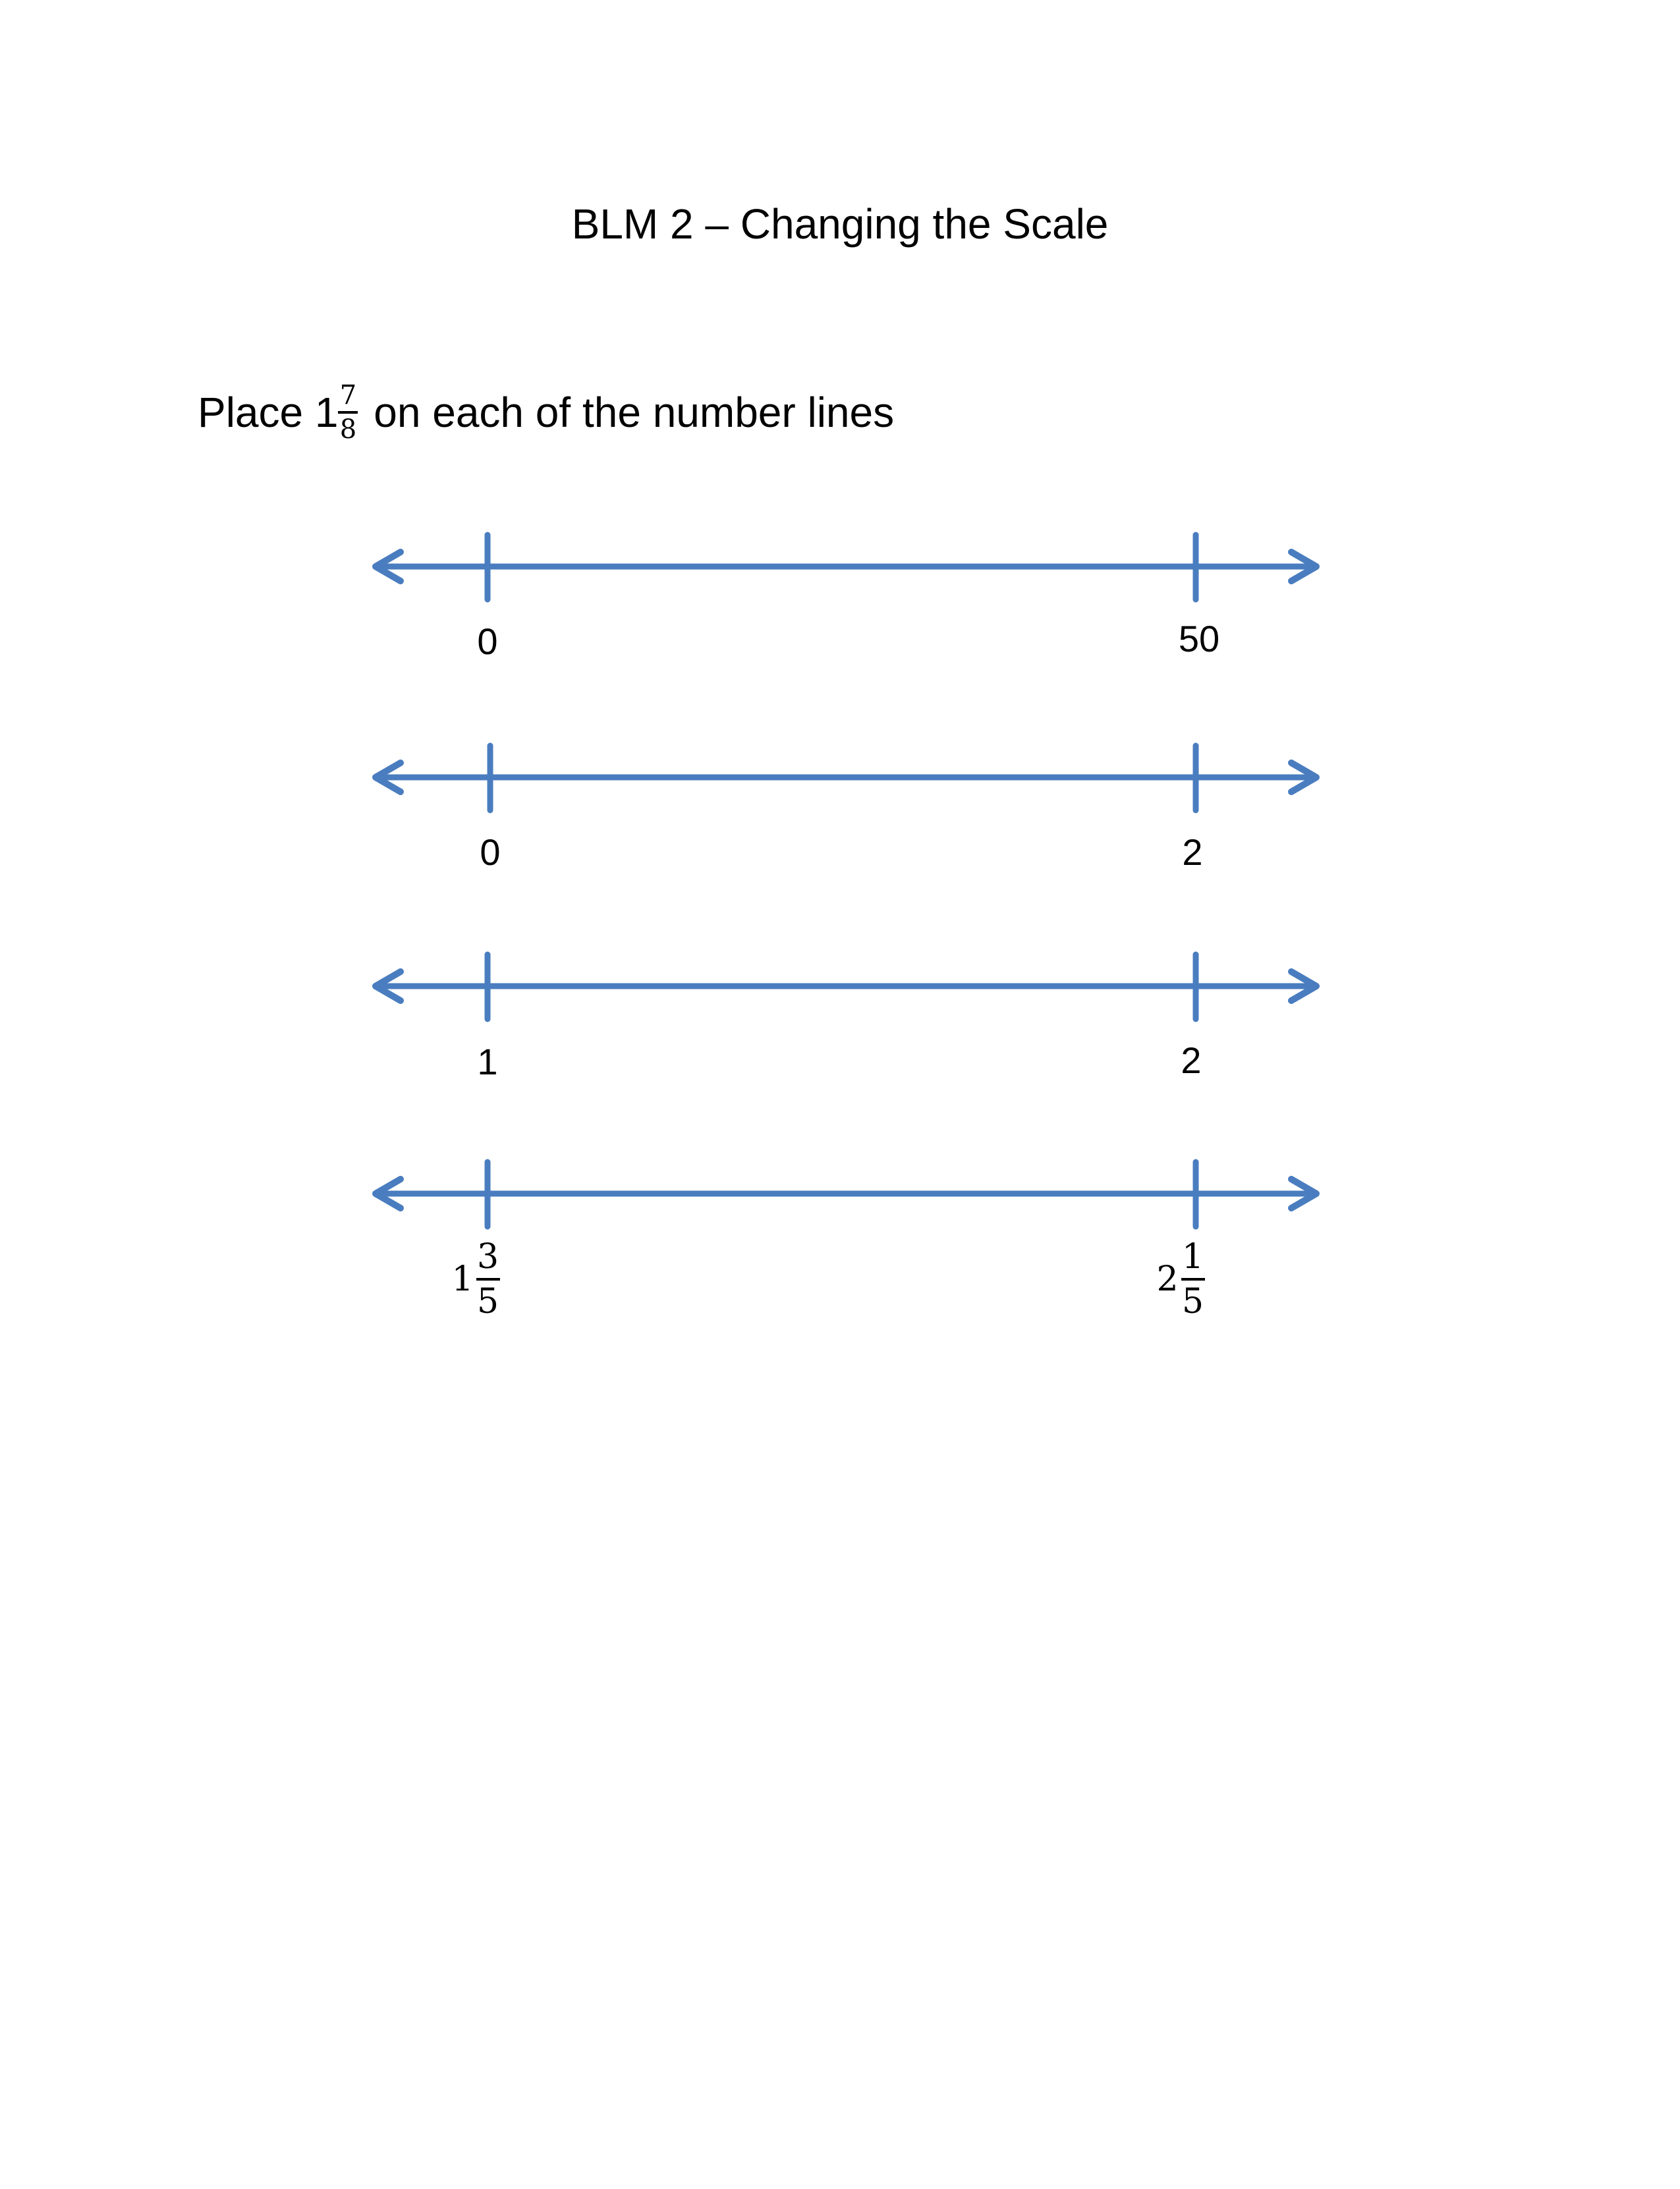  I want to click on number-line-3-right-arrow-icon, so click(1304, 986).